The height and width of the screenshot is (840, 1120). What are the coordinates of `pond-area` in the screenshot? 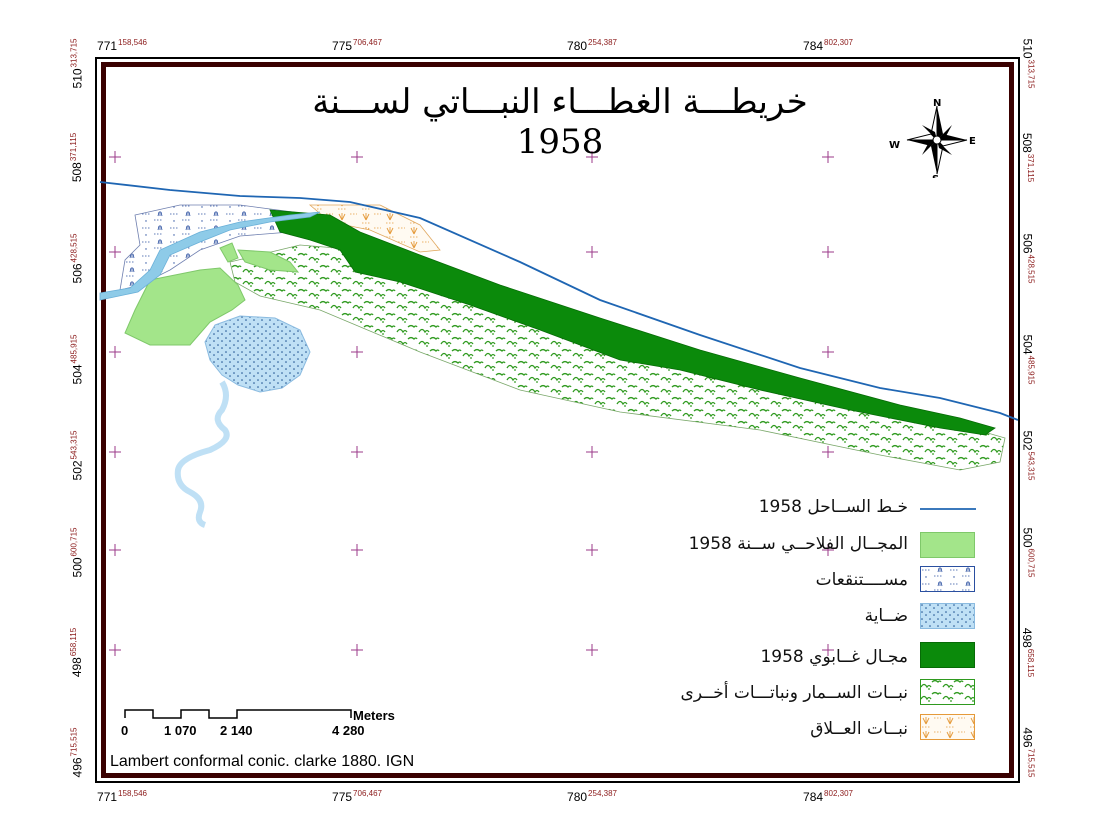 It's located at (257, 354).